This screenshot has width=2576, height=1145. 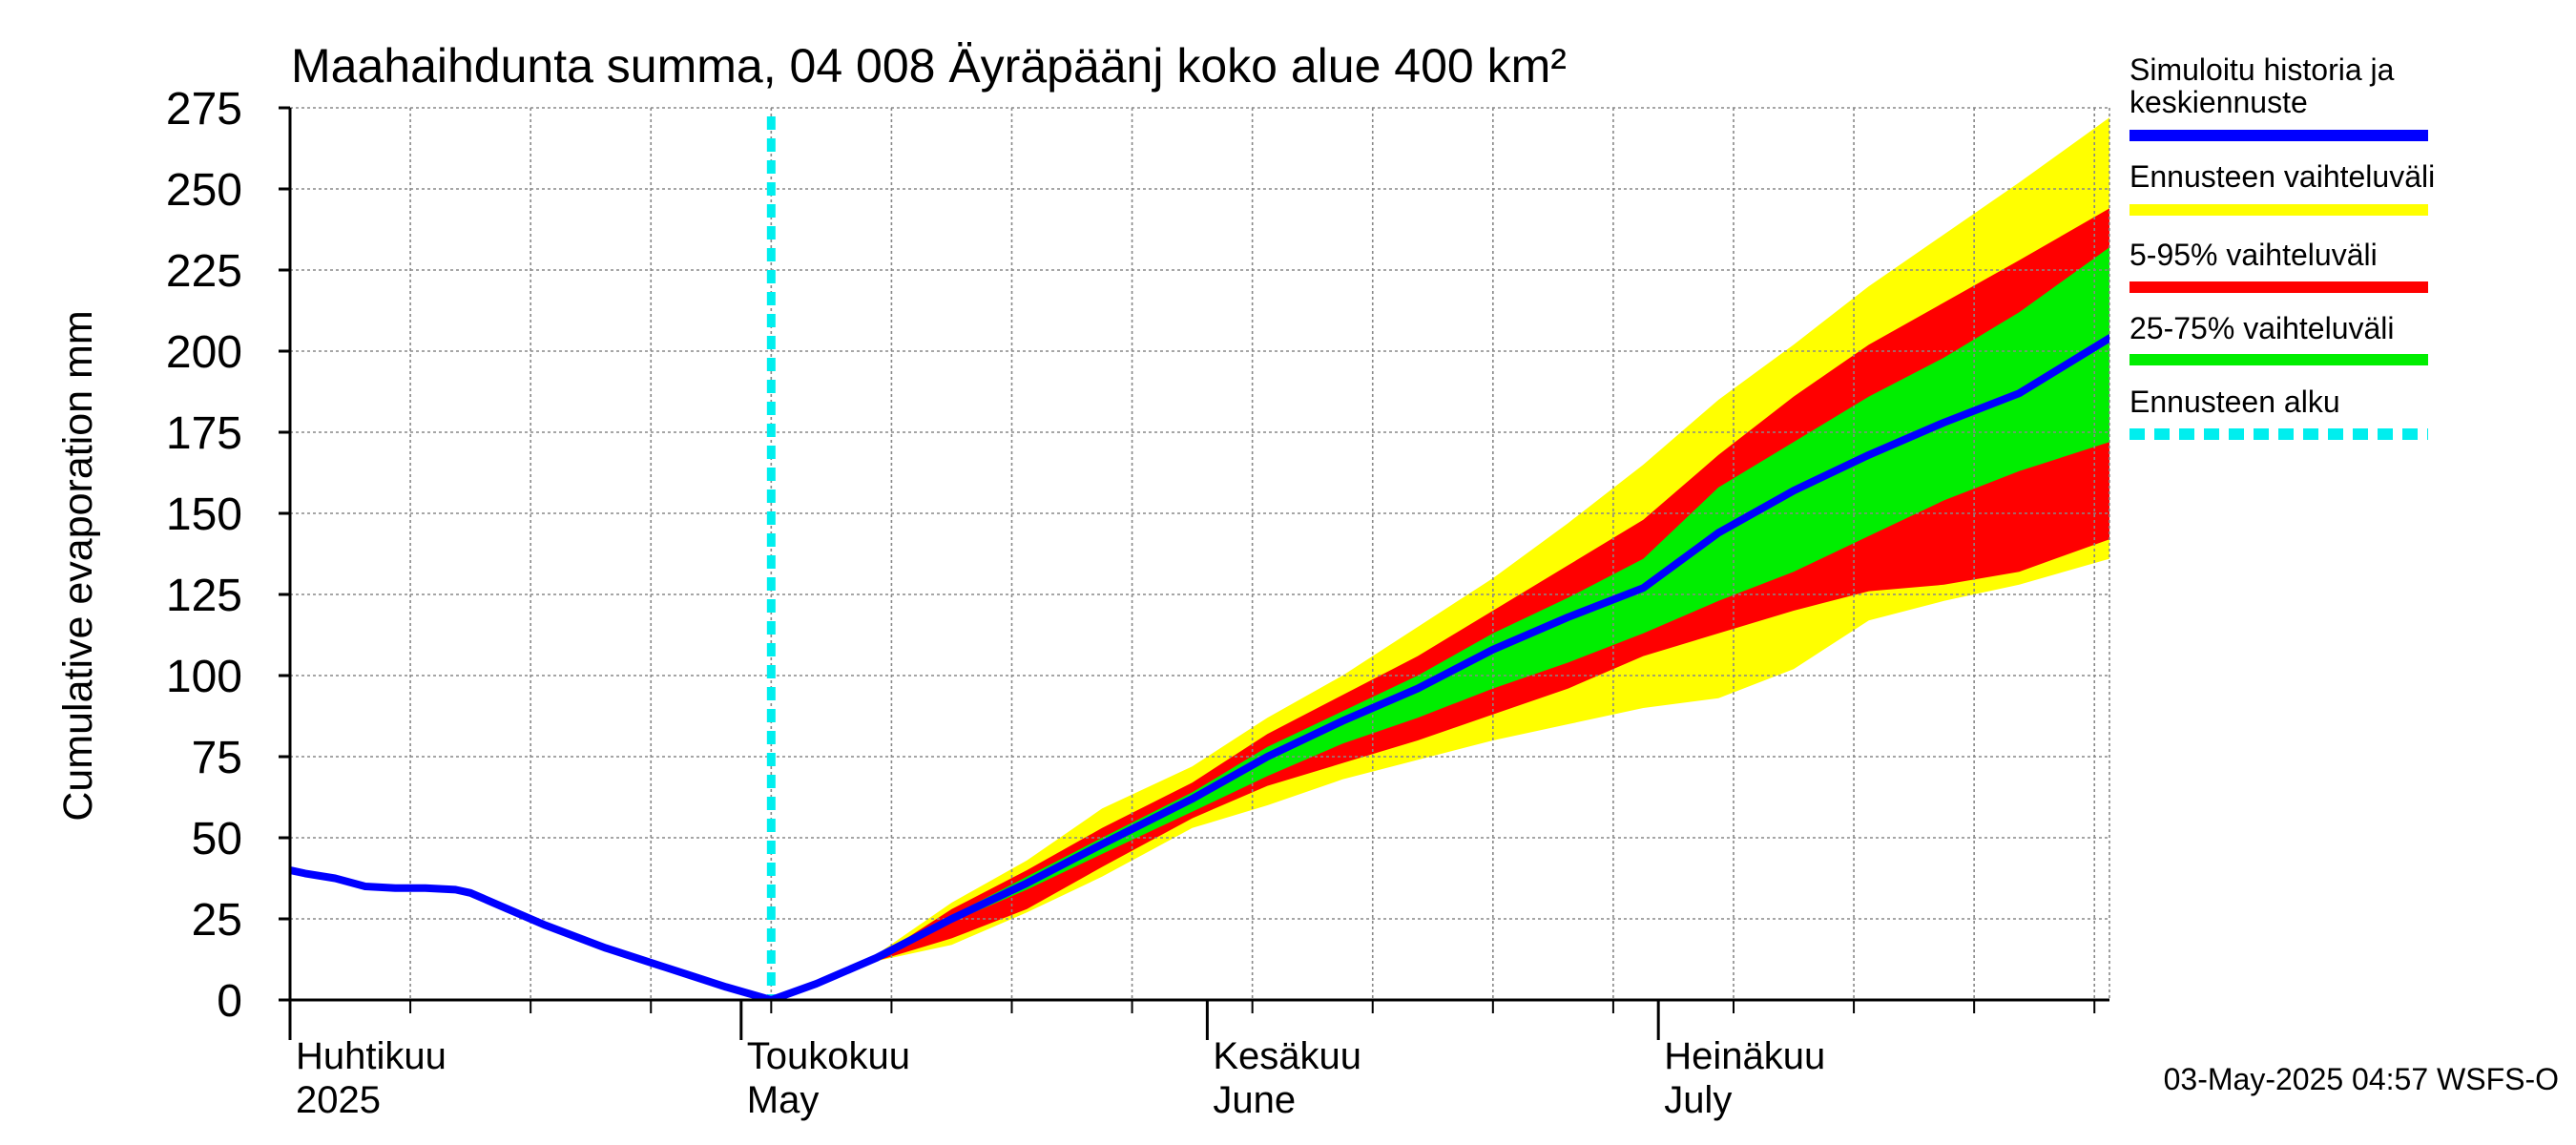 I want to click on y-axis-title: Cumulative evaporation mm, so click(x=78, y=565).